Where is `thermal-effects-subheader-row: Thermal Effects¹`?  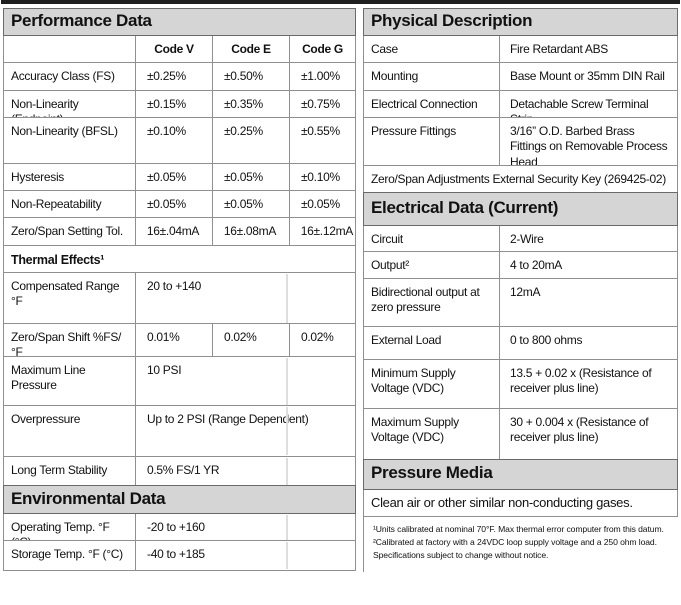
thermal-effects-subheader-row: Thermal Effects¹ is located at coordinates (179, 259).